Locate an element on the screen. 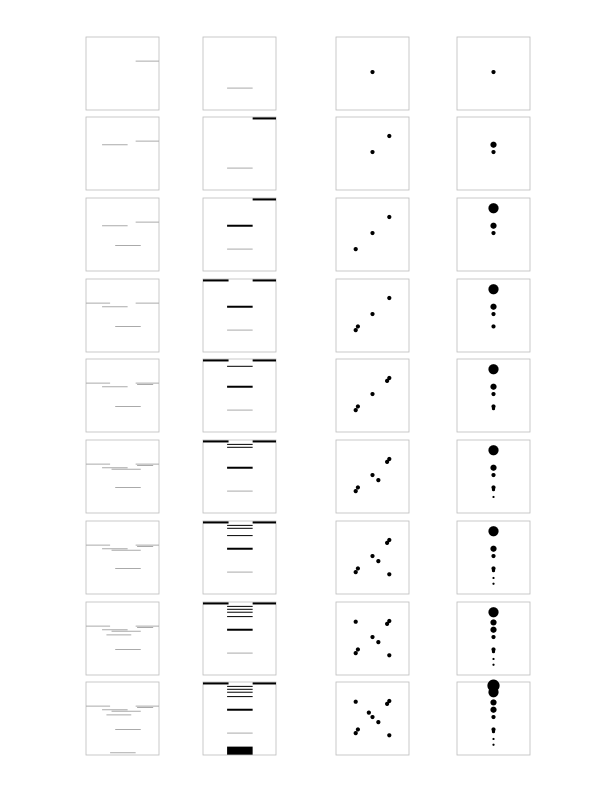 The height and width of the screenshot is (792, 612). panel-r9-gray-lines is located at coordinates (122, 718).